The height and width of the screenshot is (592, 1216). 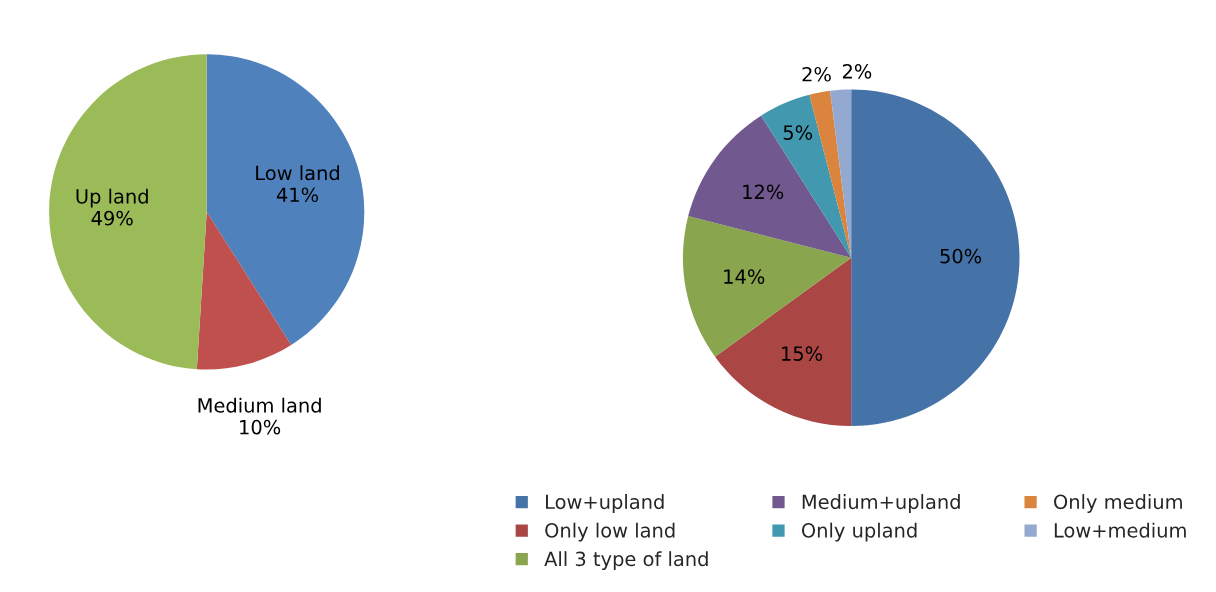 What do you see at coordinates (112, 198) in the screenshot?
I see `slice-label: Up land` at bounding box center [112, 198].